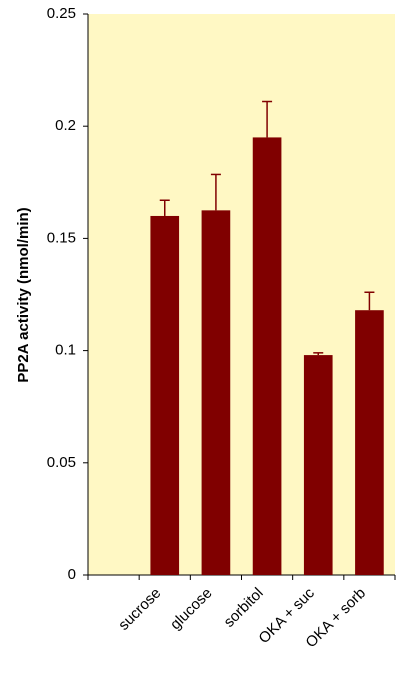 Image resolution: width=401 pixels, height=682 pixels. What do you see at coordinates (23, 294) in the screenshot?
I see `y-axis-label: PP2A activity (nmol/min)` at bounding box center [23, 294].